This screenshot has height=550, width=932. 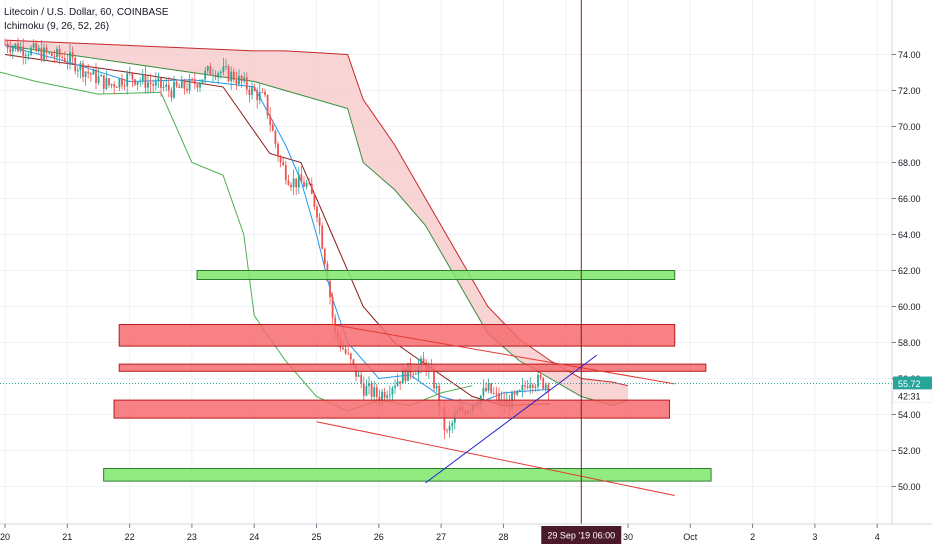 I want to click on x-tick-label: 4, so click(x=877, y=537).